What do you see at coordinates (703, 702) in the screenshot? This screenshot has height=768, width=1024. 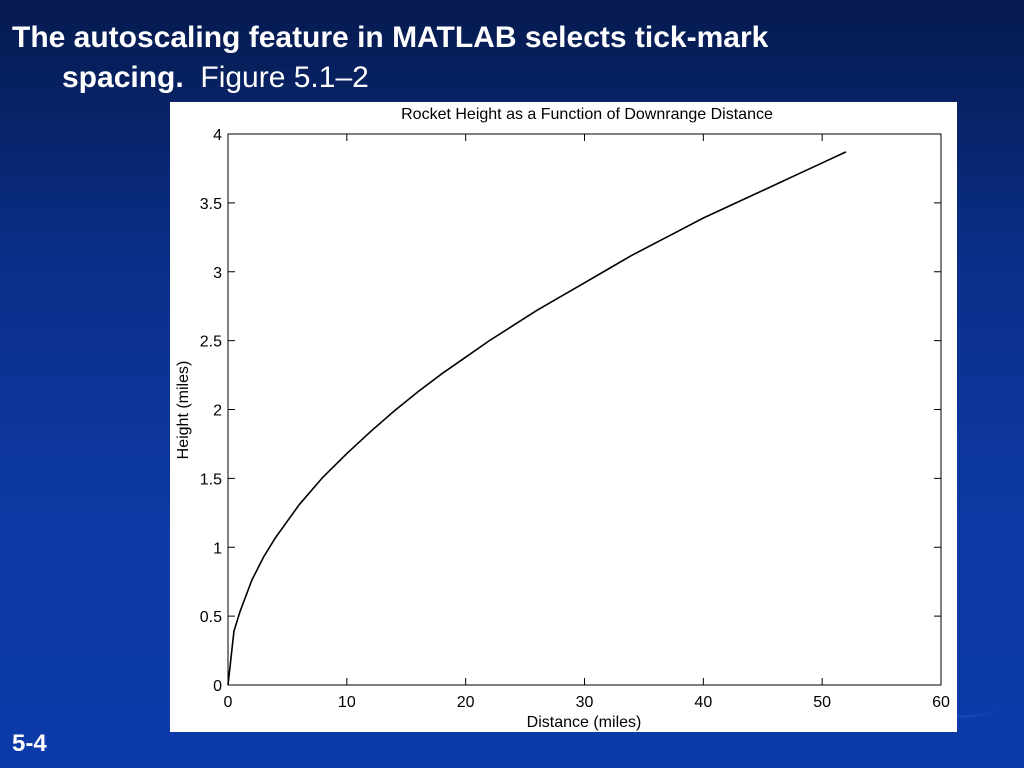 I see `x-tick-label: 40` at bounding box center [703, 702].